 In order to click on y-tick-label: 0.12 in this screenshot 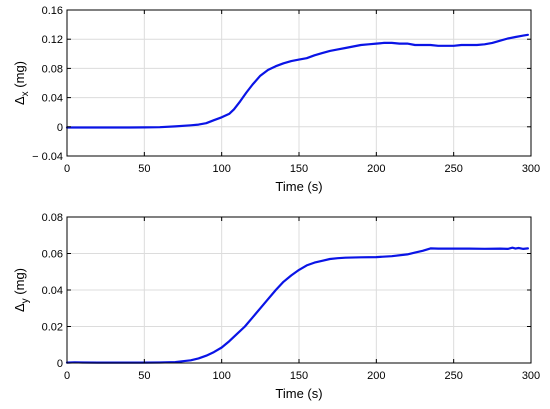, I will do `click(52, 40)`.